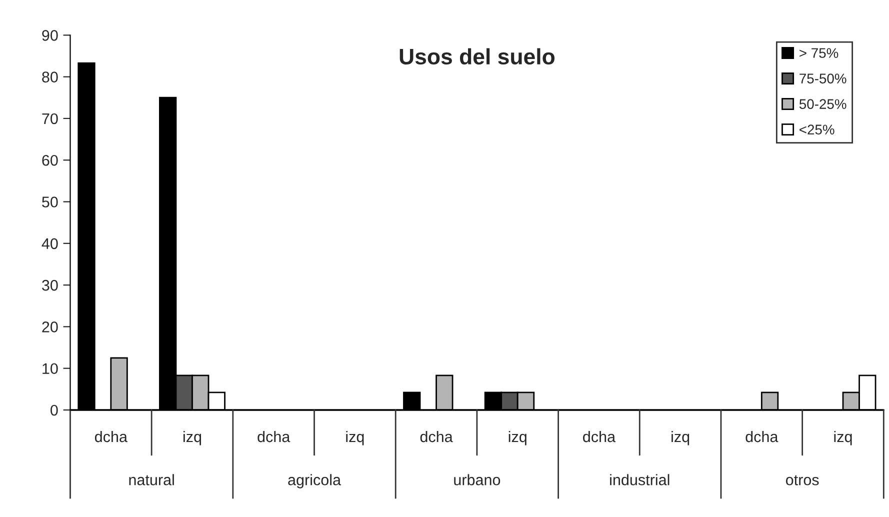 This screenshot has height=517, width=889. Describe the element at coordinates (50, 368) in the screenshot. I see `y-tick-label: 10` at that location.